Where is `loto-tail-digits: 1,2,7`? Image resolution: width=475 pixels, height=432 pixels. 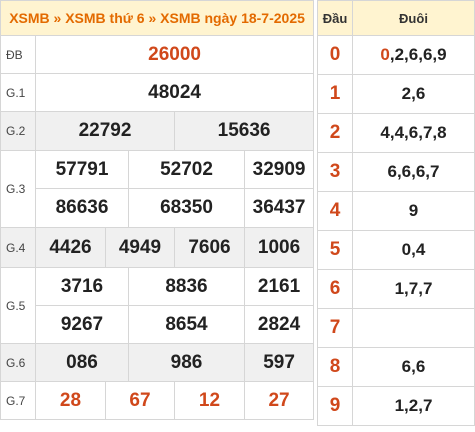 loto-tail-digits: 1,2,7 is located at coordinates (413, 406).